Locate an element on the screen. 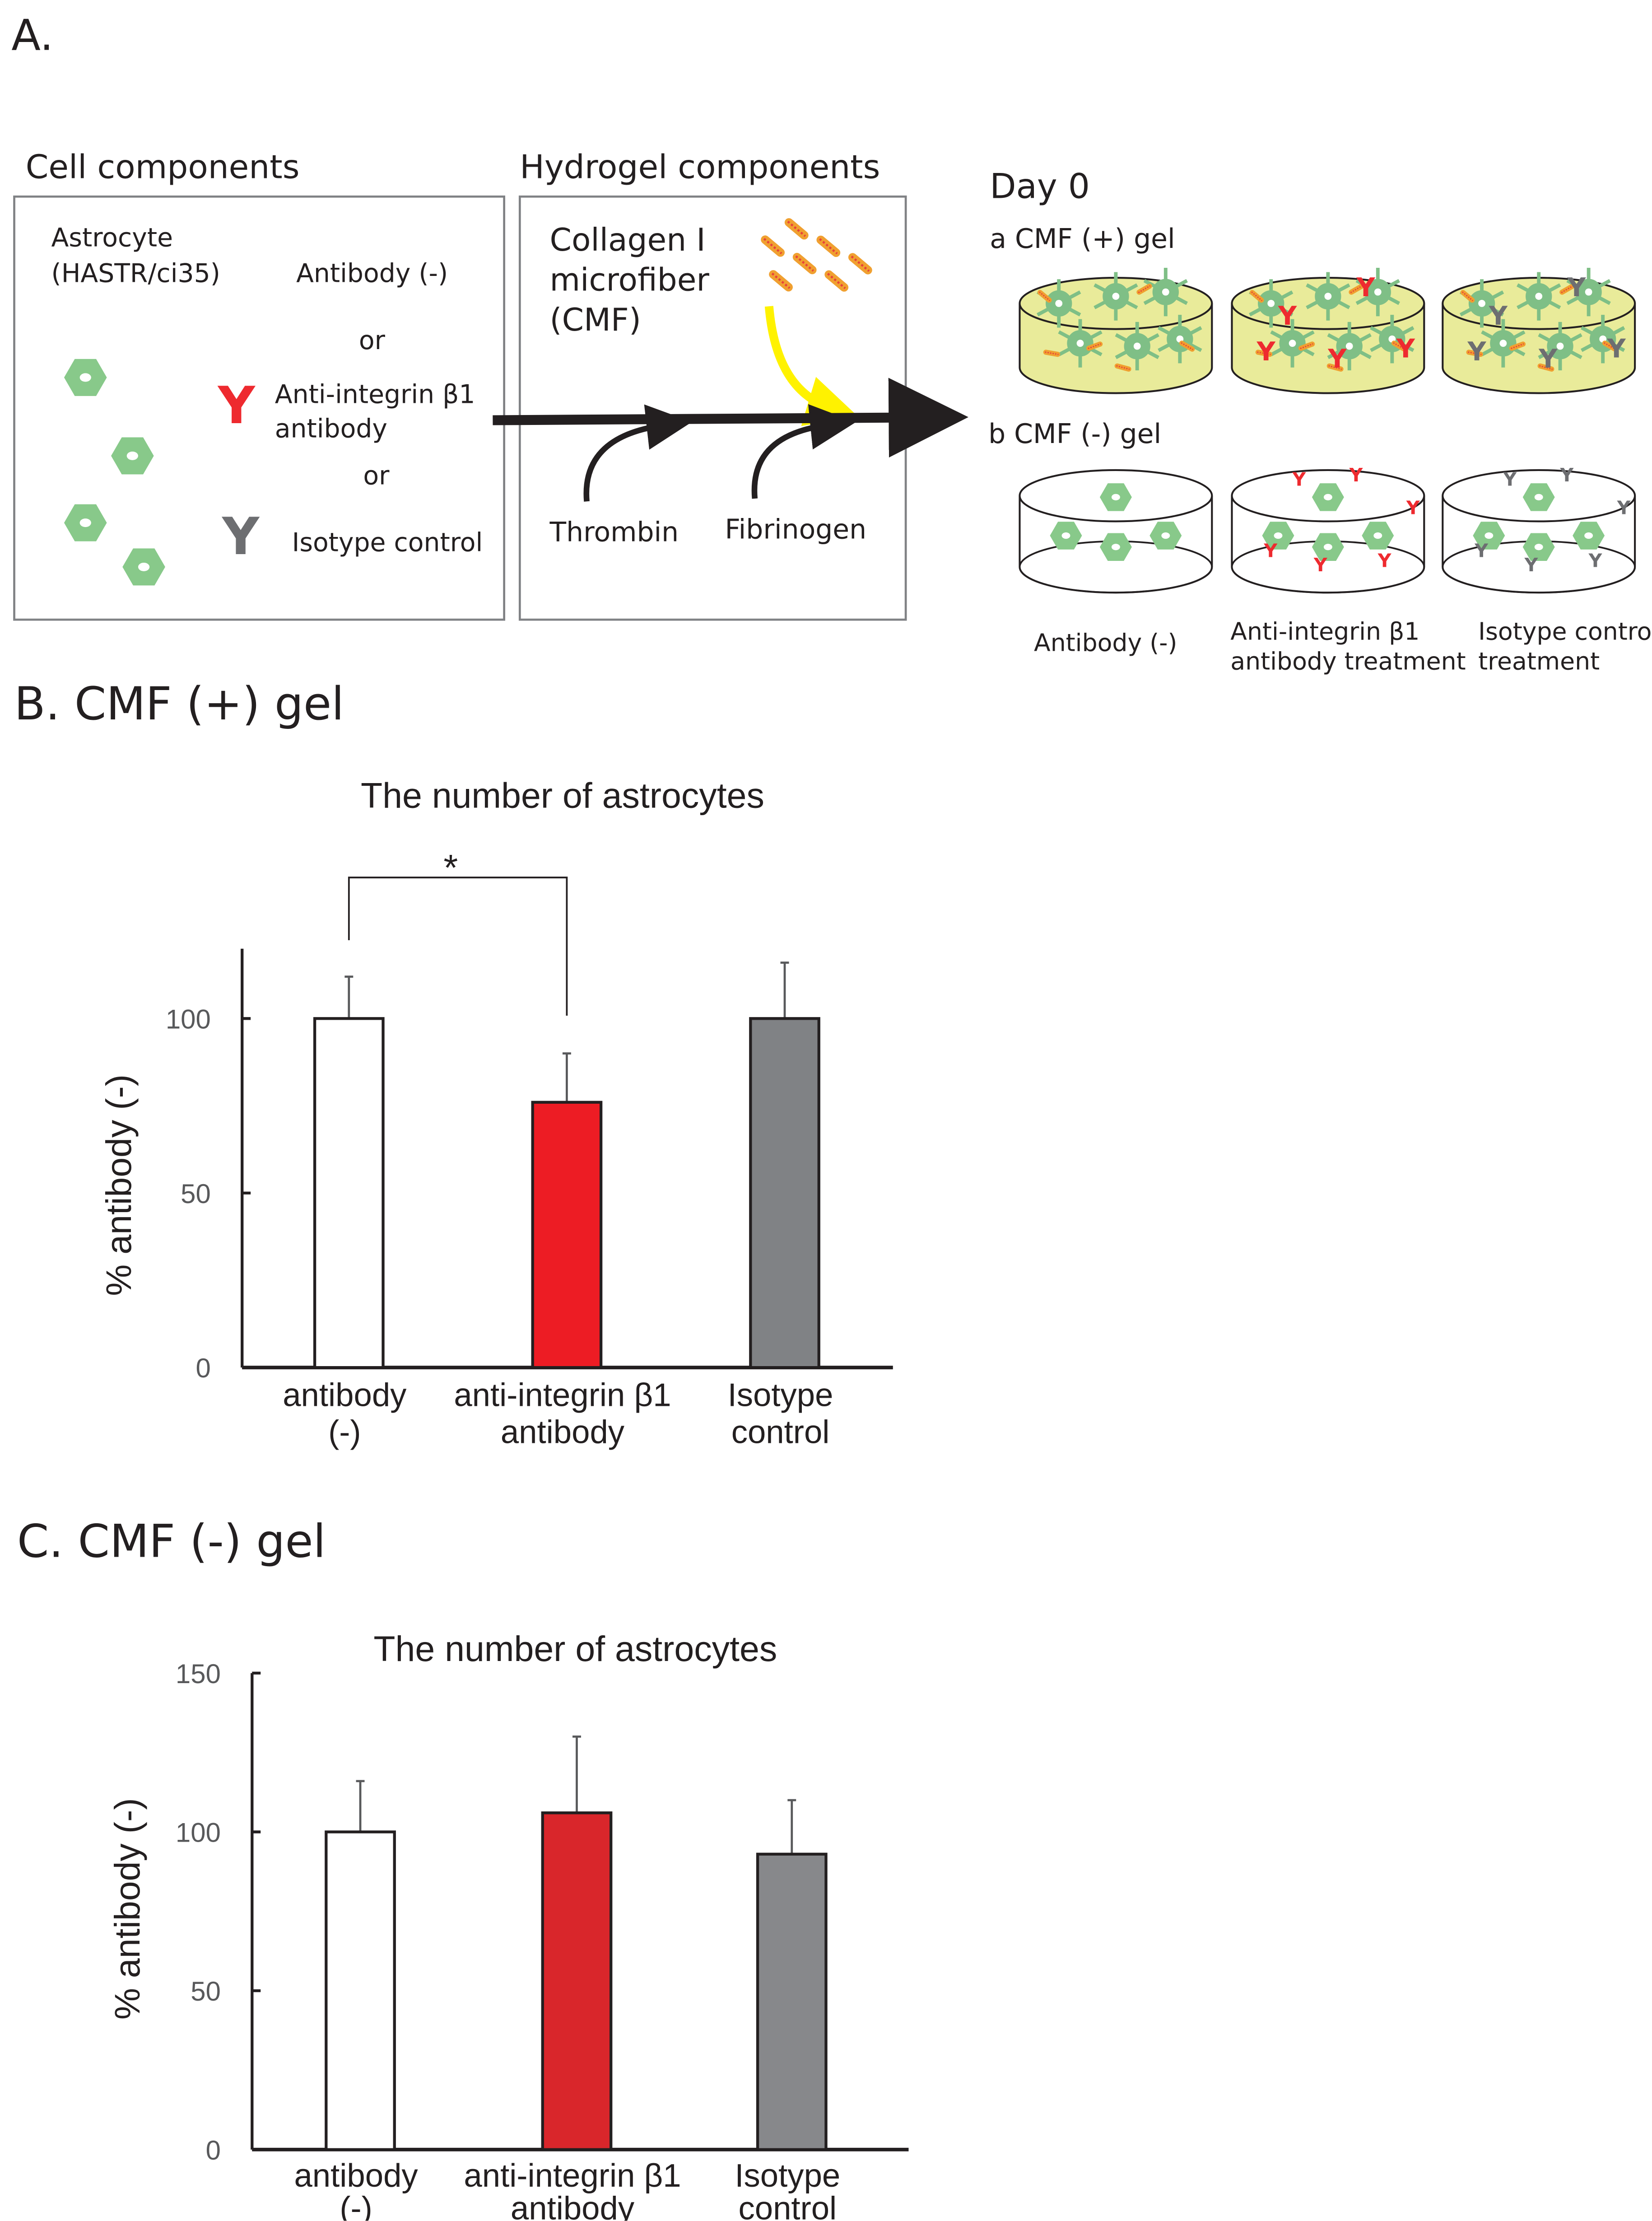  caption-antibody-neg: Antibody (-) is located at coordinates (1105, 643).